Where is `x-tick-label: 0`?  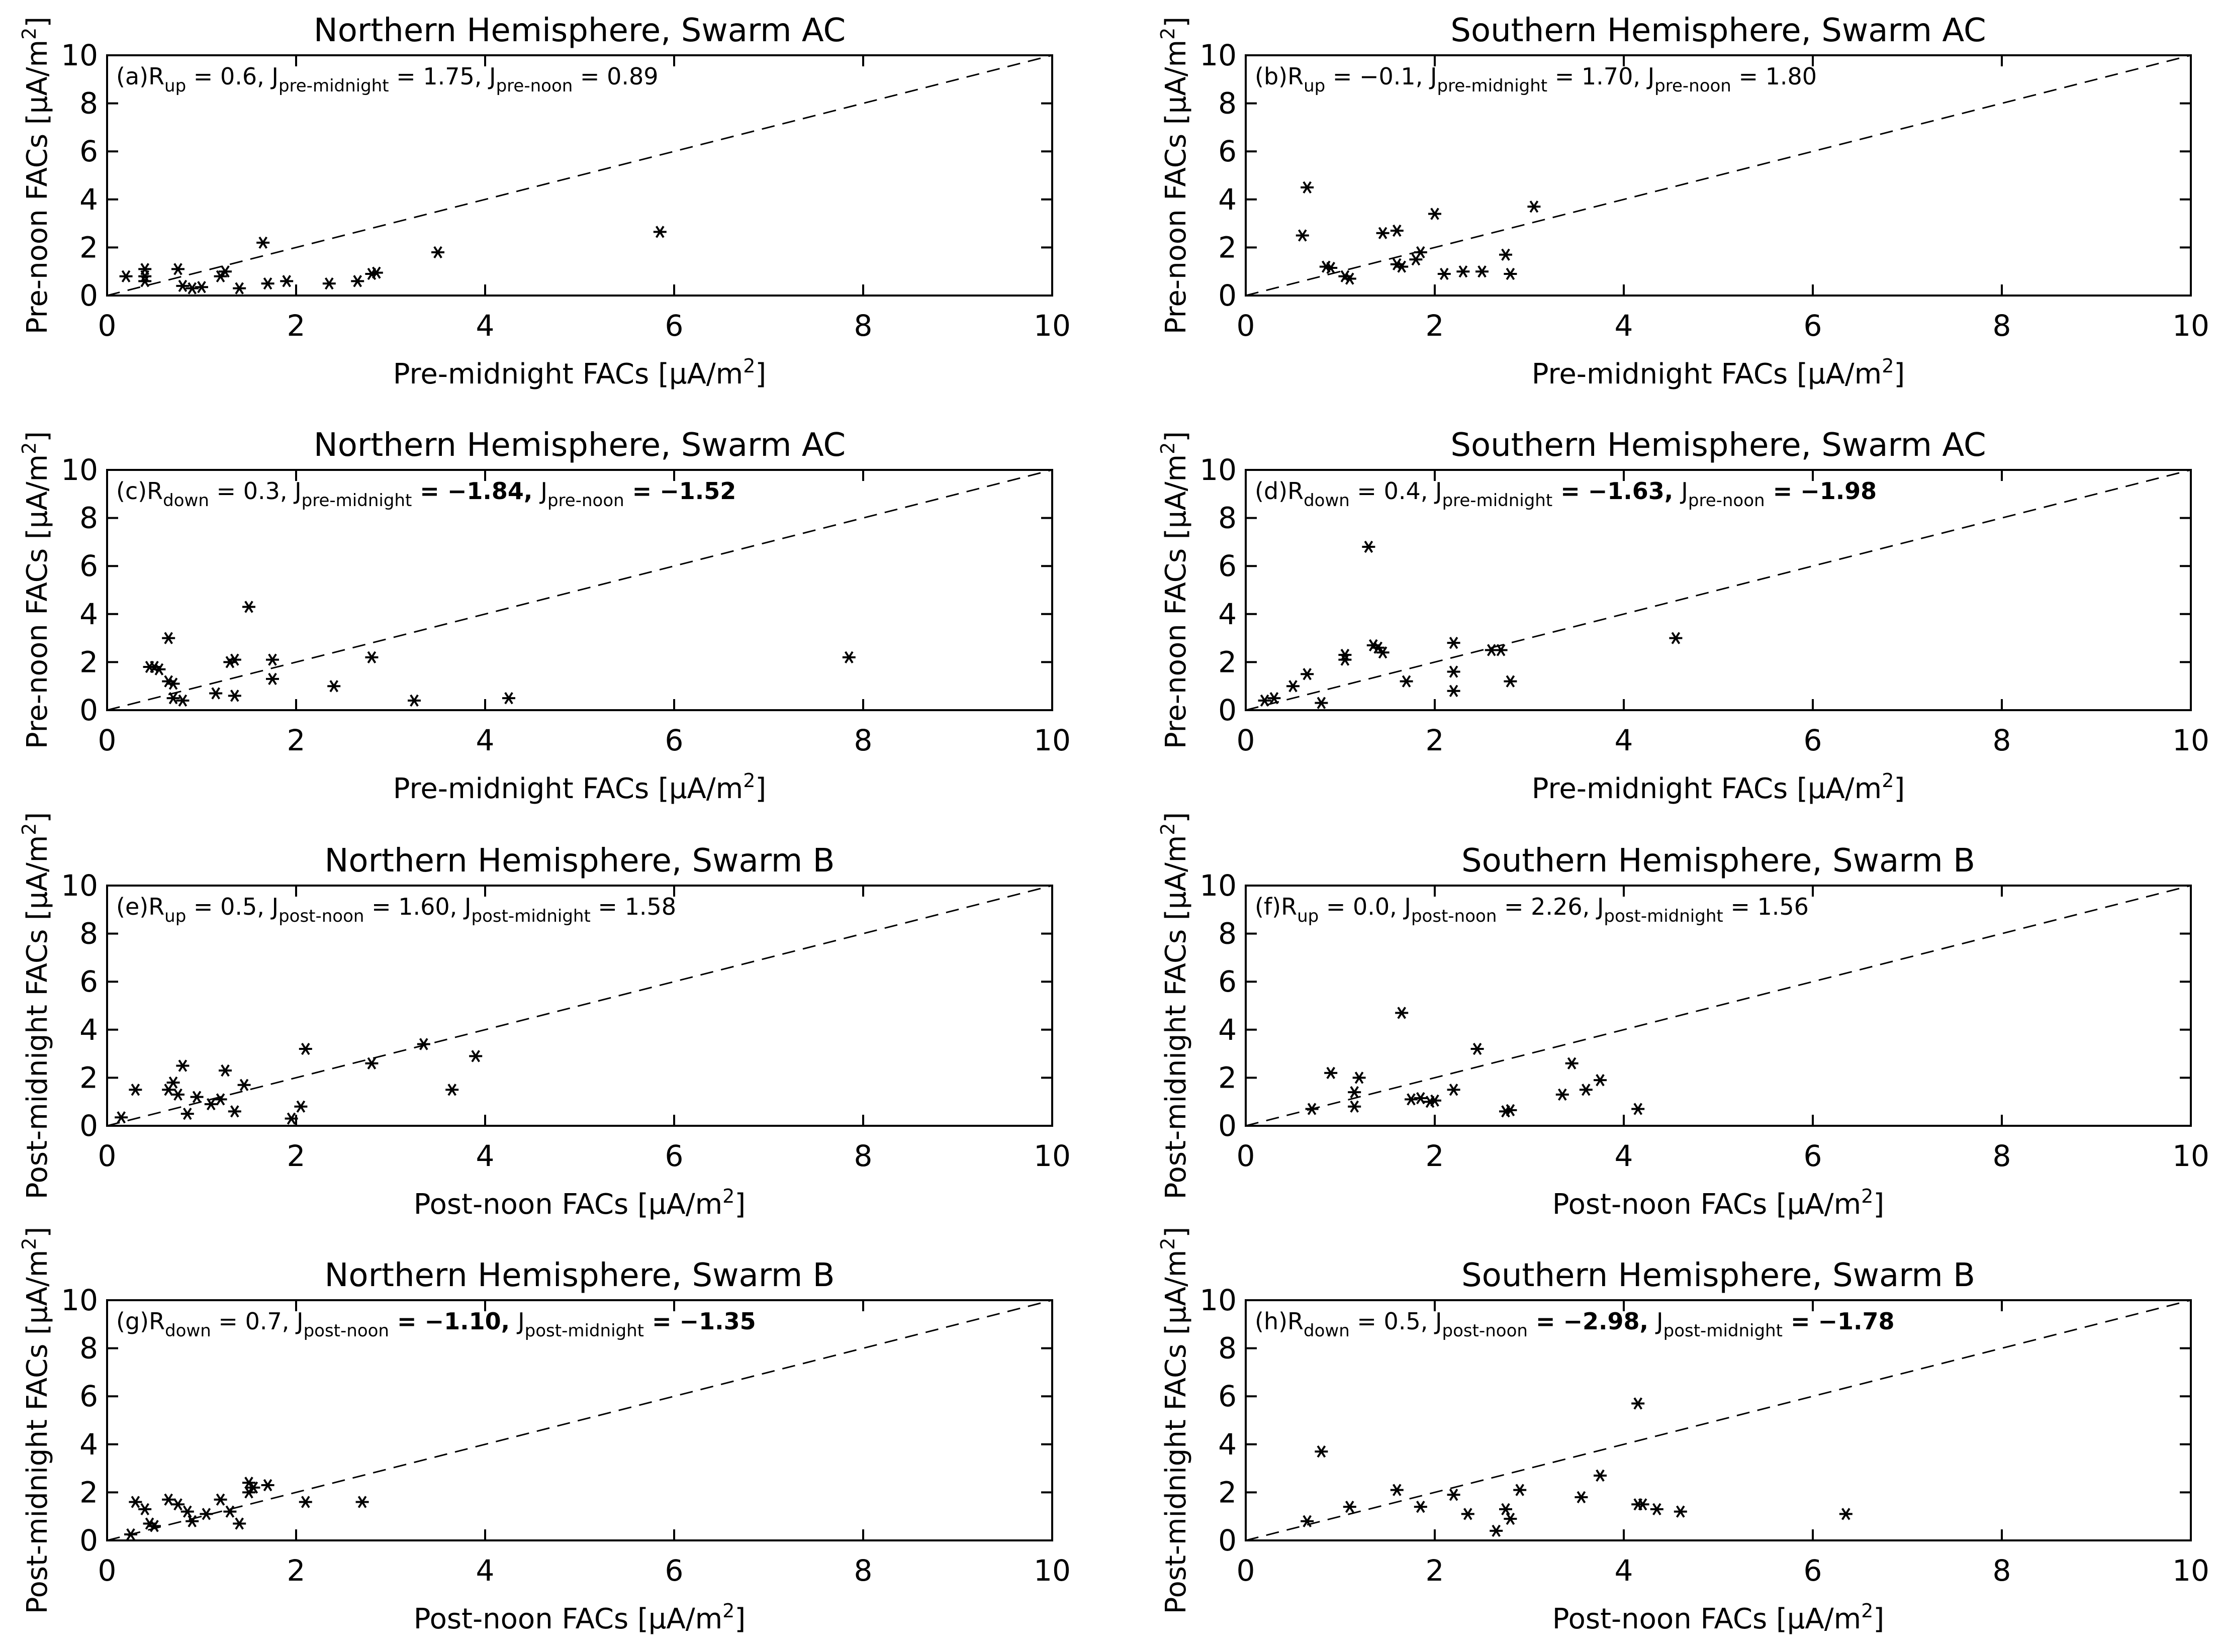
x-tick-label: 0 is located at coordinates (107, 326).